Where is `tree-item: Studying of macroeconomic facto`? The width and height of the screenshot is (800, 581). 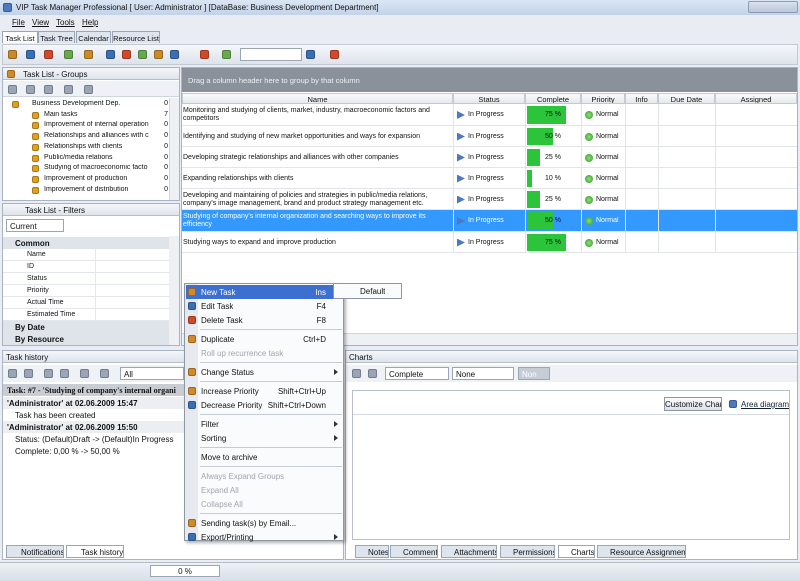
tree-item: Studying of macroeconomic facto is located at coordinates (96, 168).